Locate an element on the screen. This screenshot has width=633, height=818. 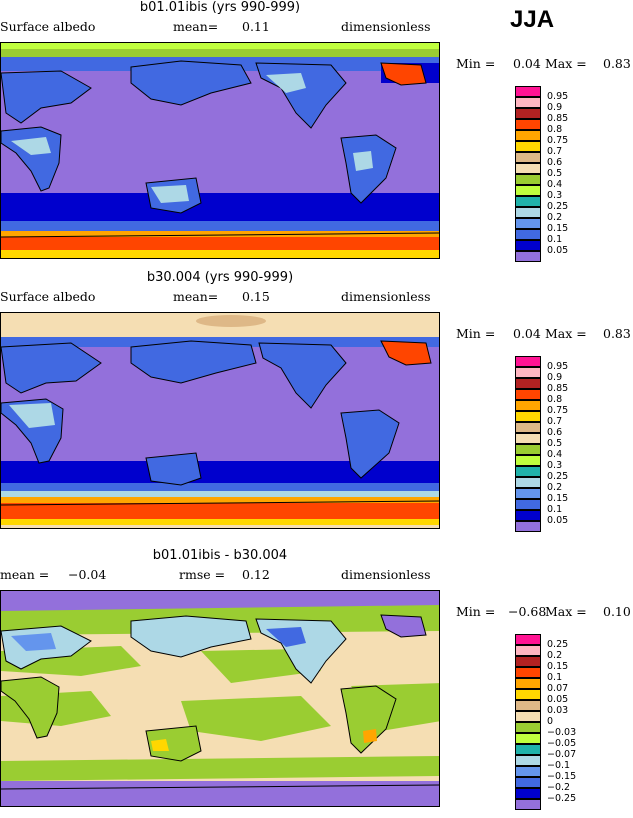
legend-label: −0.15 is located at coordinates (562, 776).